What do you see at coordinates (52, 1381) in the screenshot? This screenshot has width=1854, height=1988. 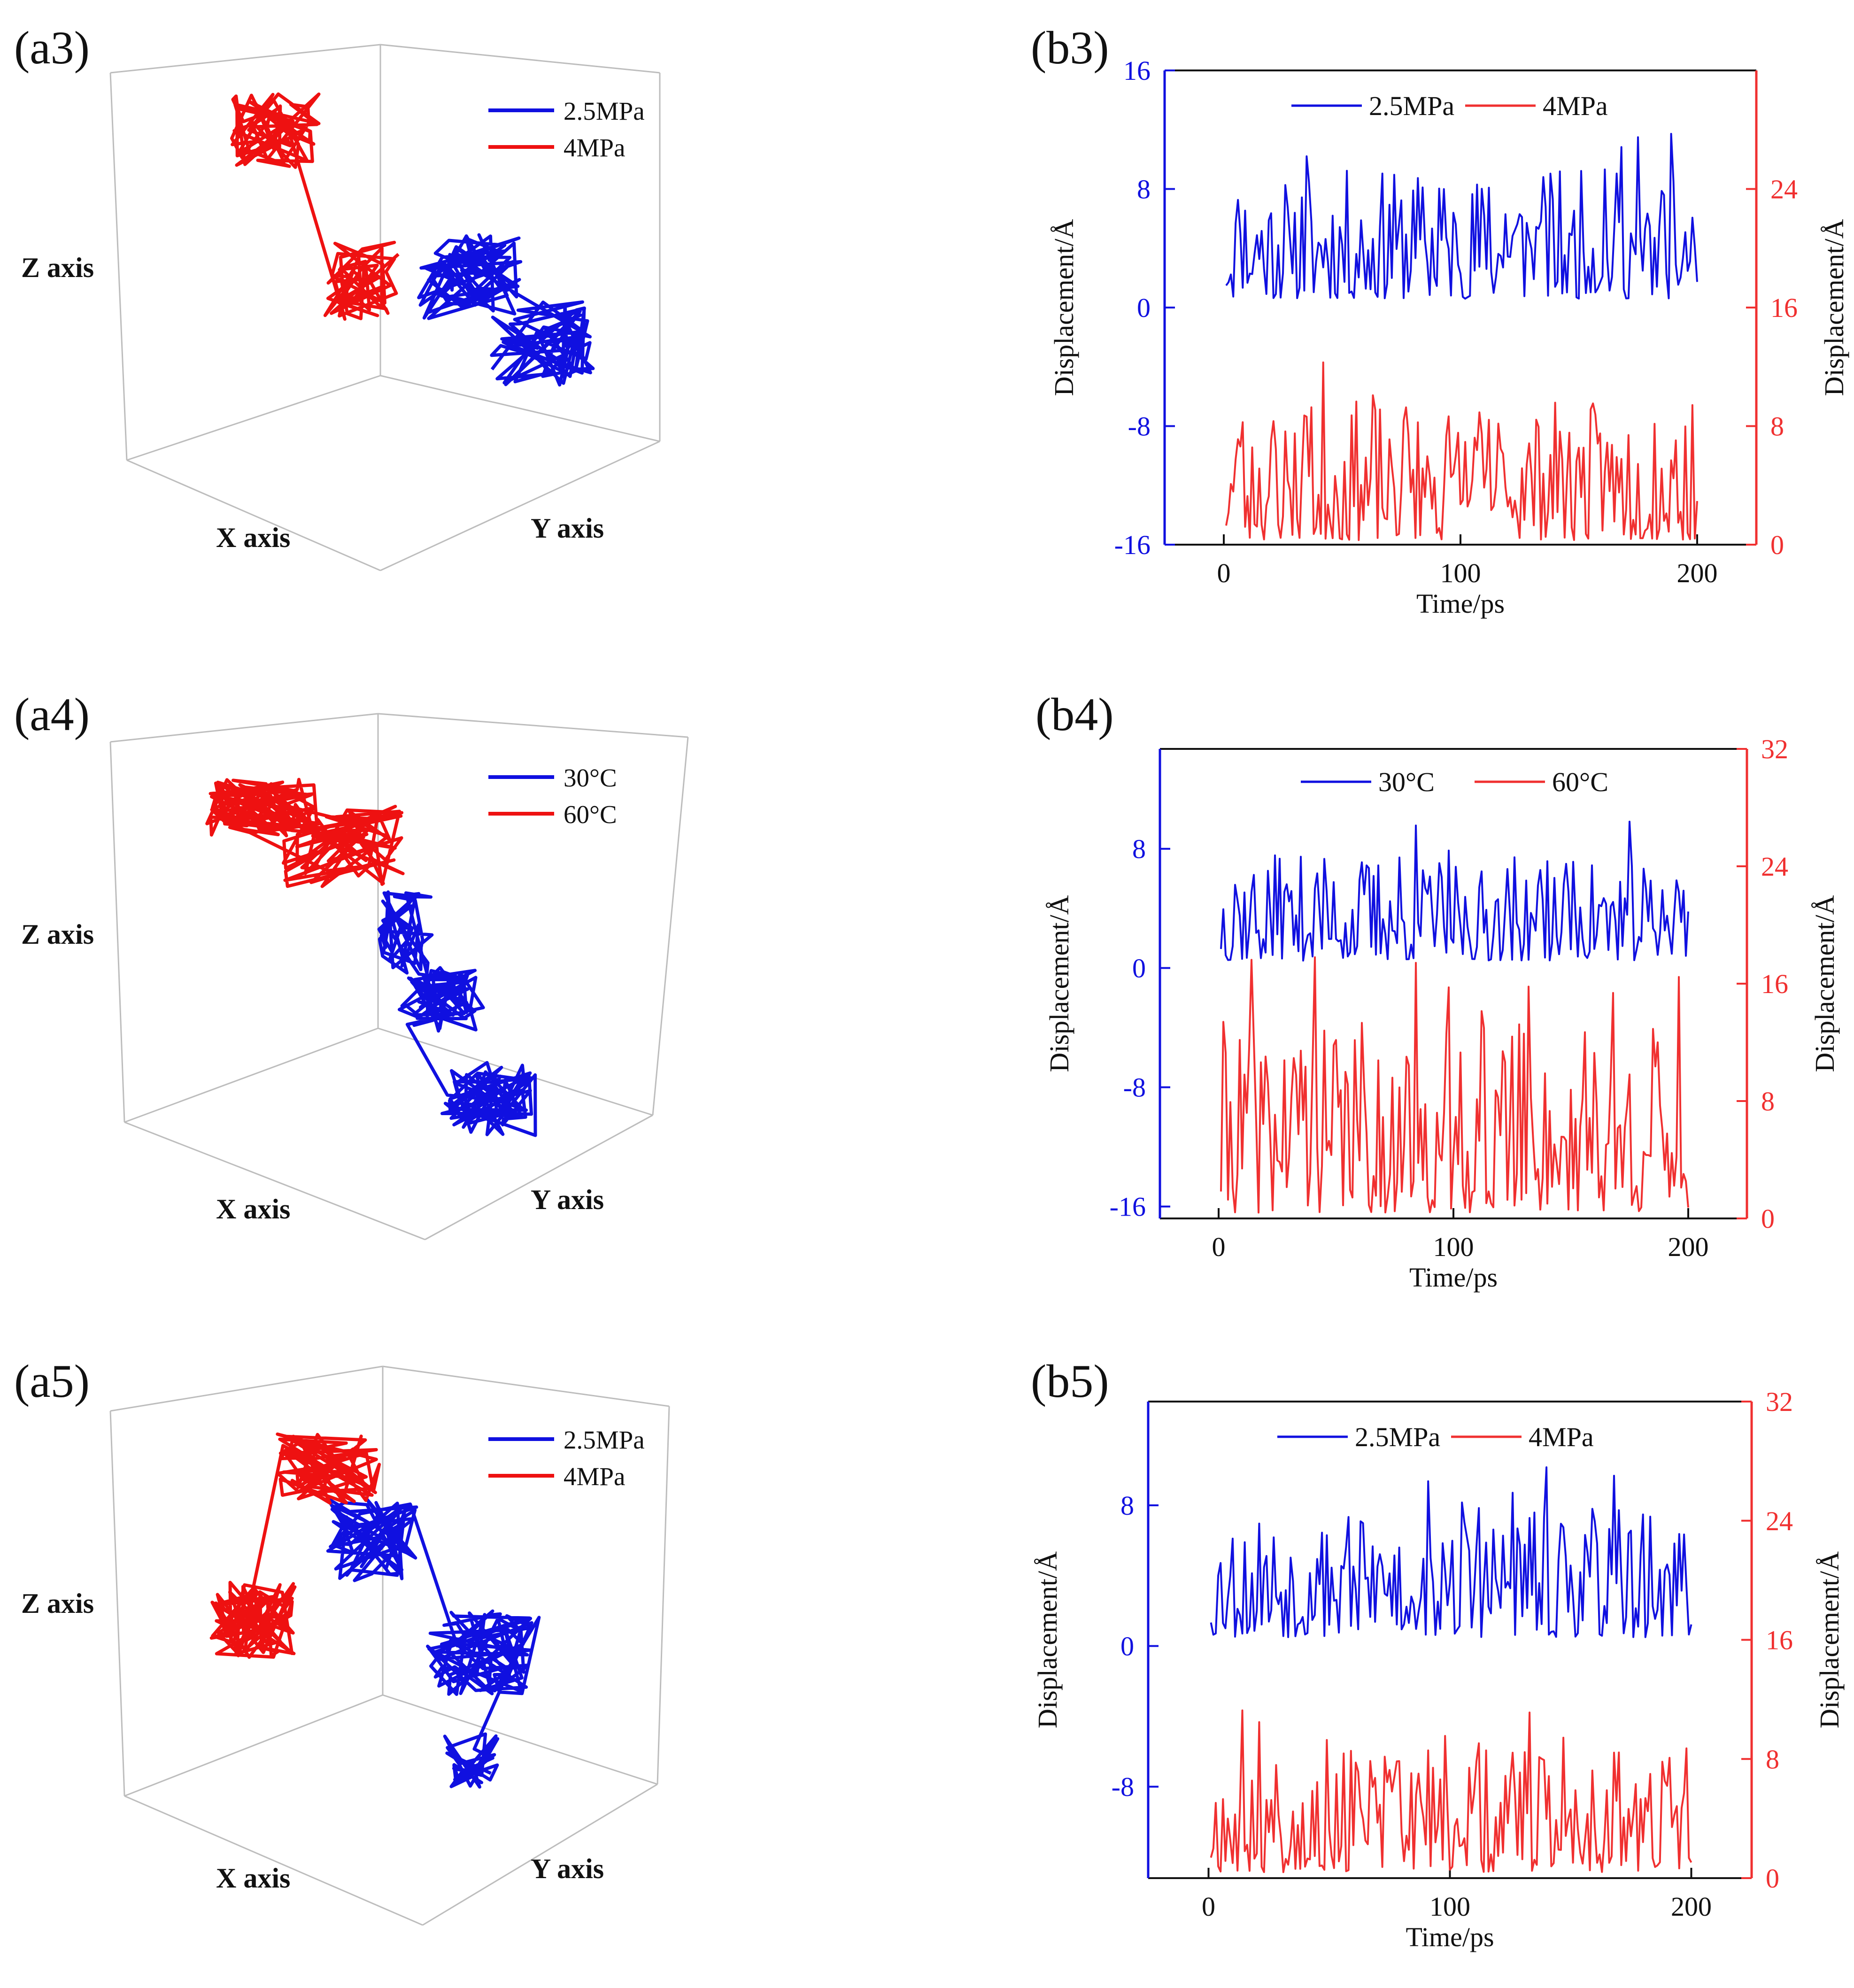 I see `panel-label: (a5)` at bounding box center [52, 1381].